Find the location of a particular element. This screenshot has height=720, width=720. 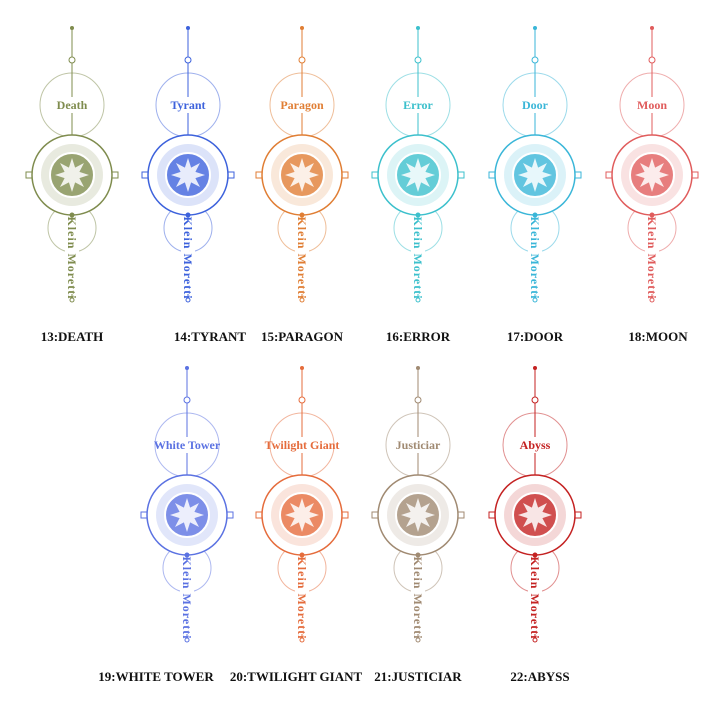

caption: 13:DEATH is located at coordinates (72, 336).